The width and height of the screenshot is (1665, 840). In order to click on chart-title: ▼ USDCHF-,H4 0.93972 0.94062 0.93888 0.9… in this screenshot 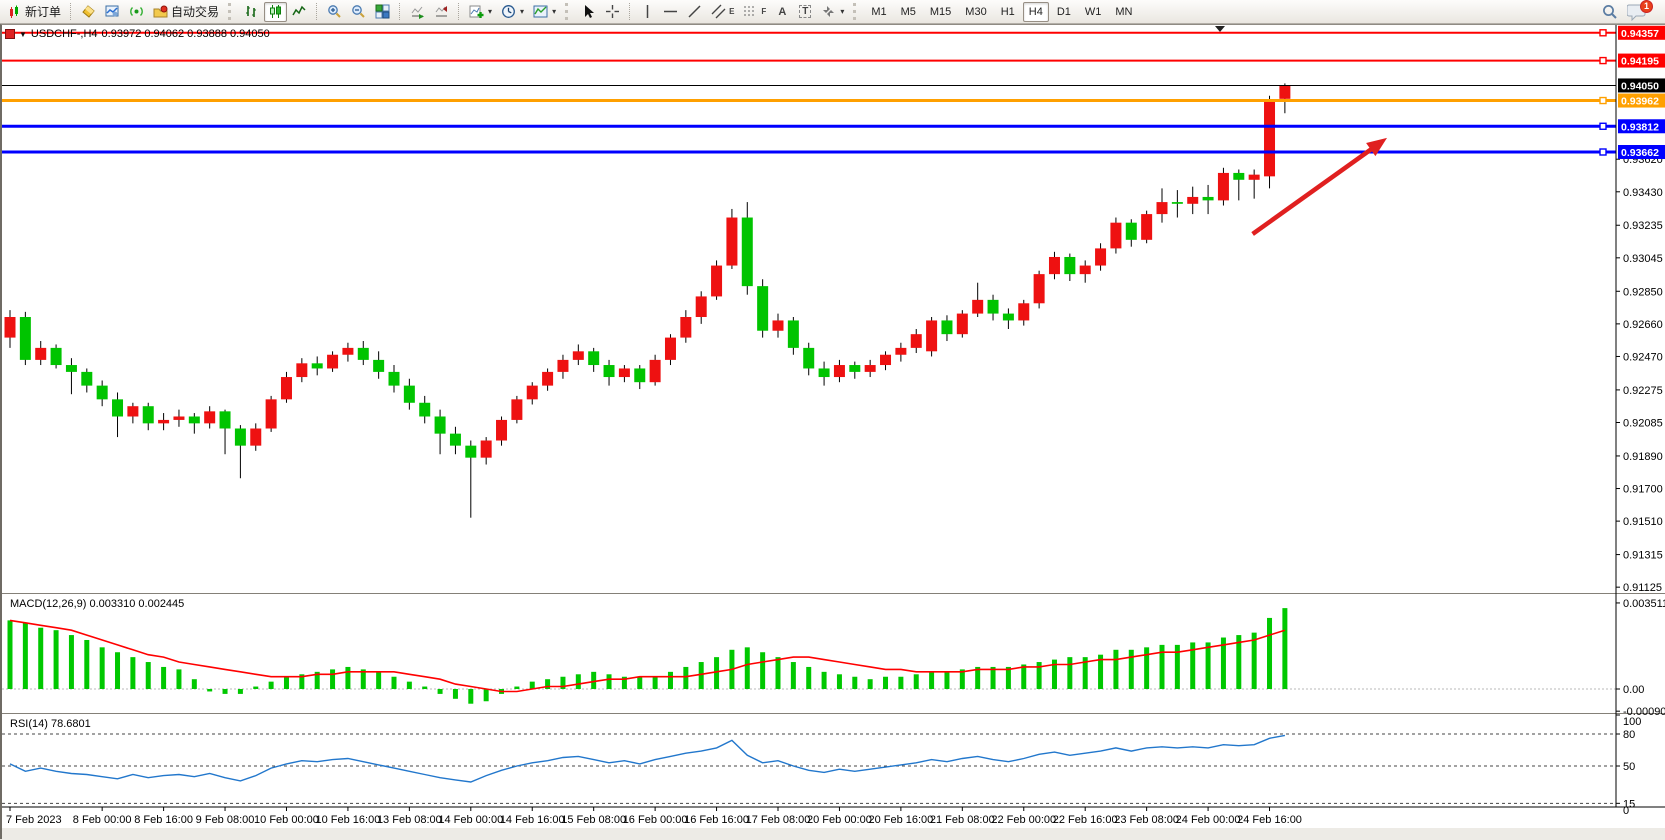, I will do `click(137, 34)`.